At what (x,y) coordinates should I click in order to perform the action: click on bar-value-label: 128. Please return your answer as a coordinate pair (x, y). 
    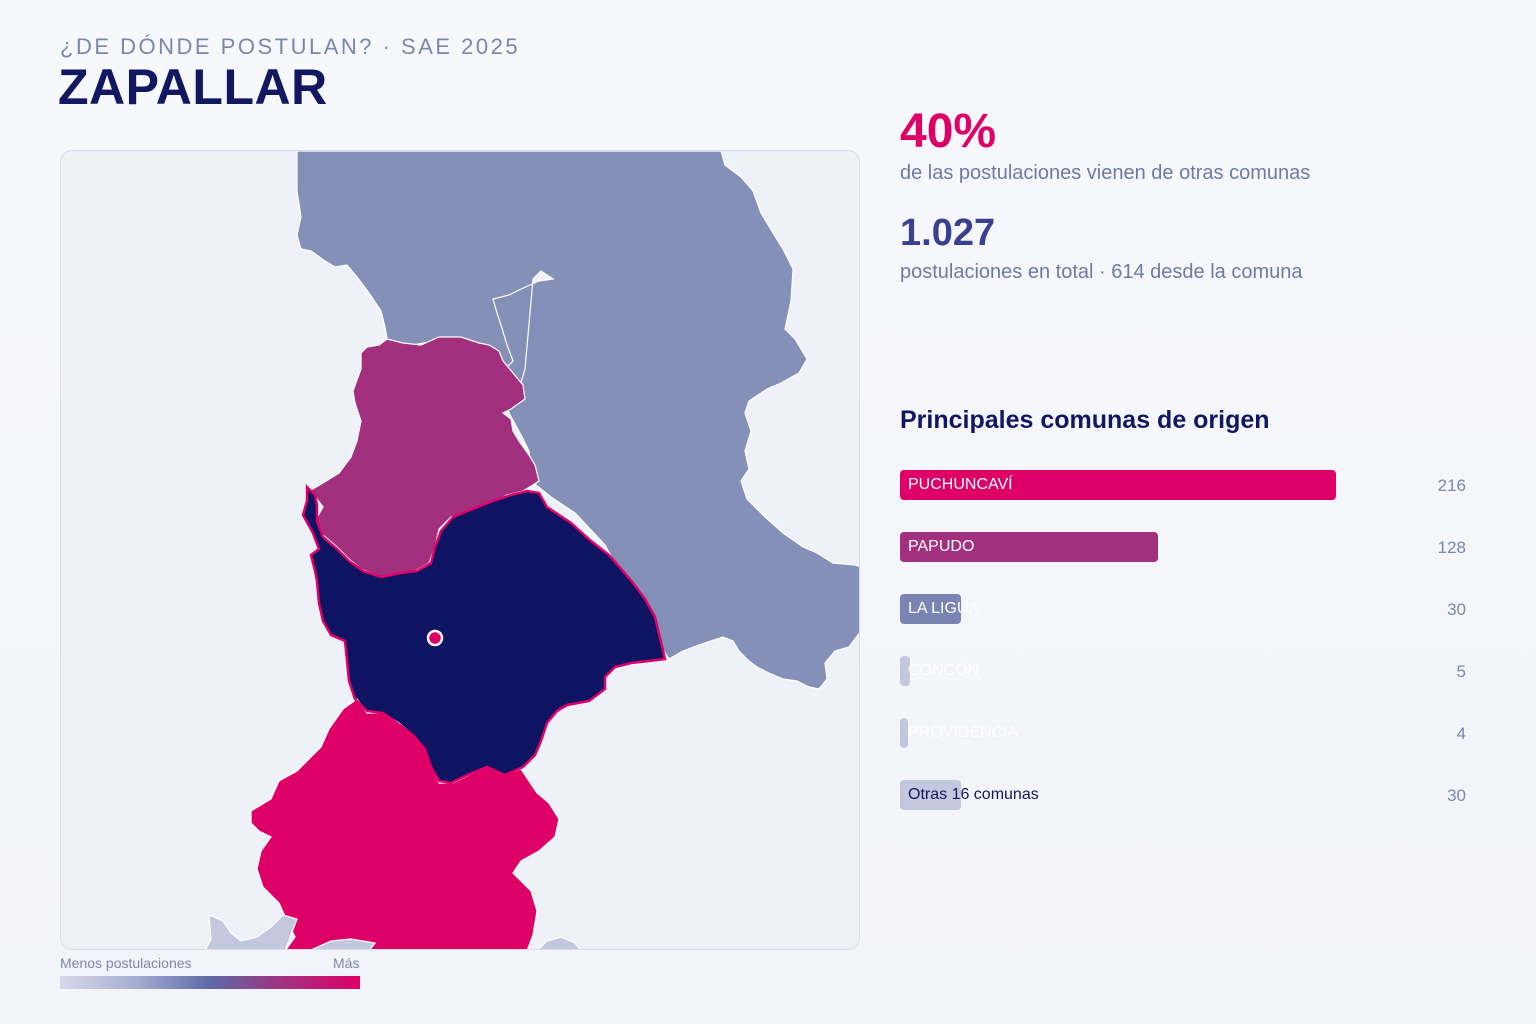
    Looking at the image, I should click on (1451, 547).